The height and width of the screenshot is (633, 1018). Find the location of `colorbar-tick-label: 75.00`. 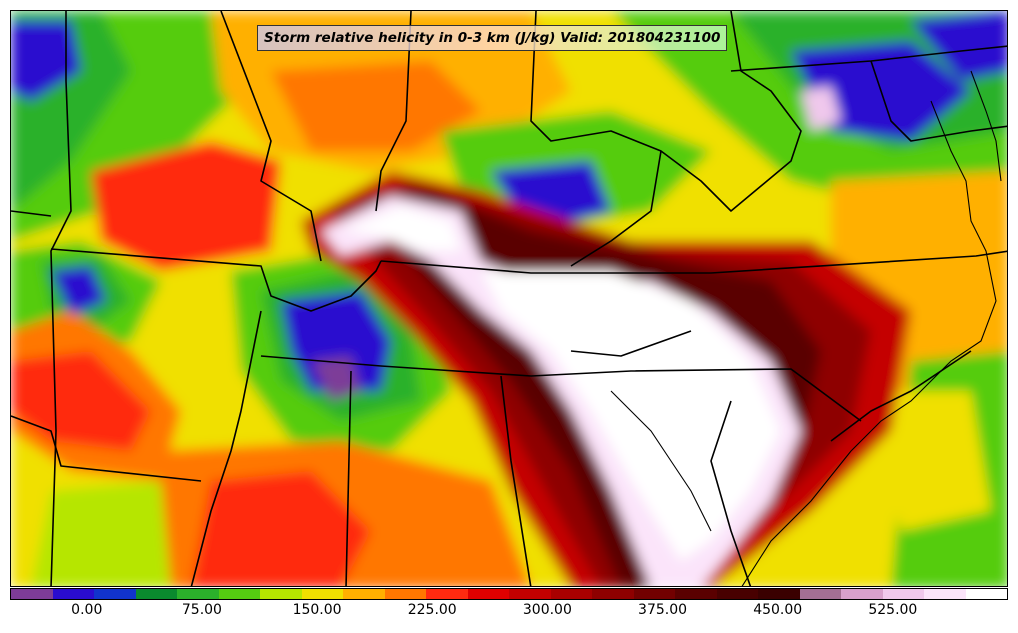

colorbar-tick-label: 75.00 is located at coordinates (201, 610).